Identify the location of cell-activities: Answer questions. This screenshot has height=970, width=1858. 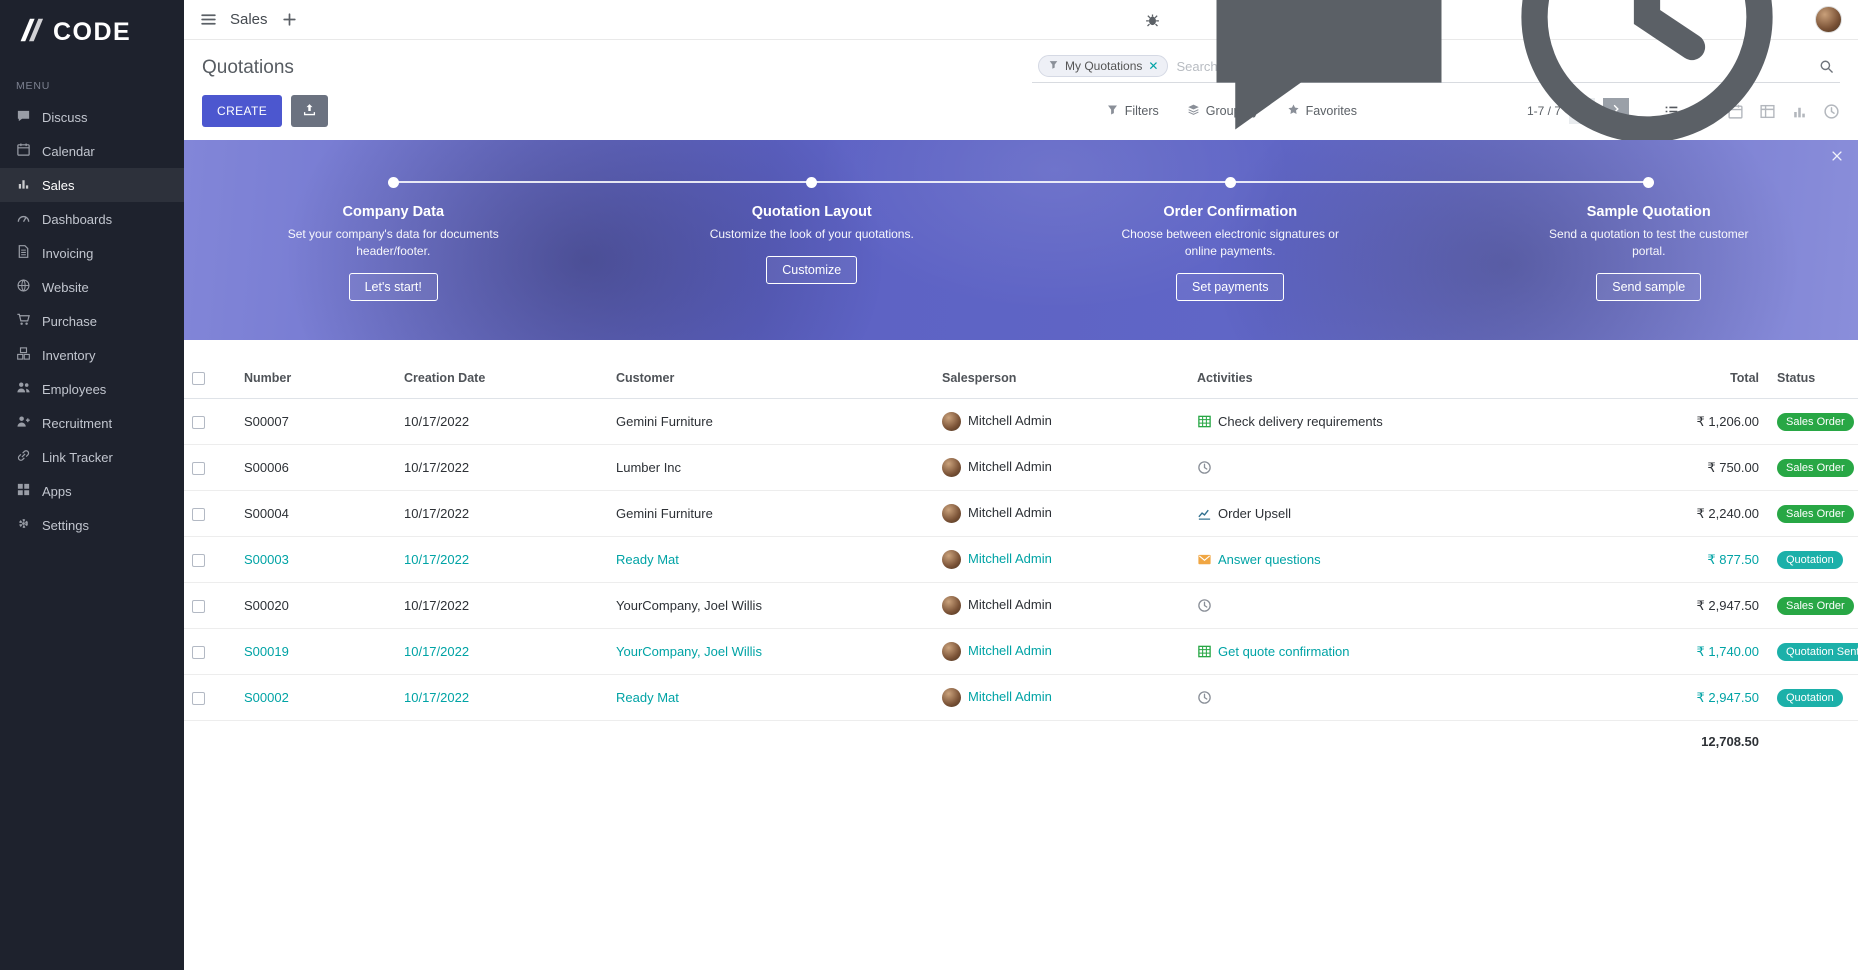
(1379, 560).